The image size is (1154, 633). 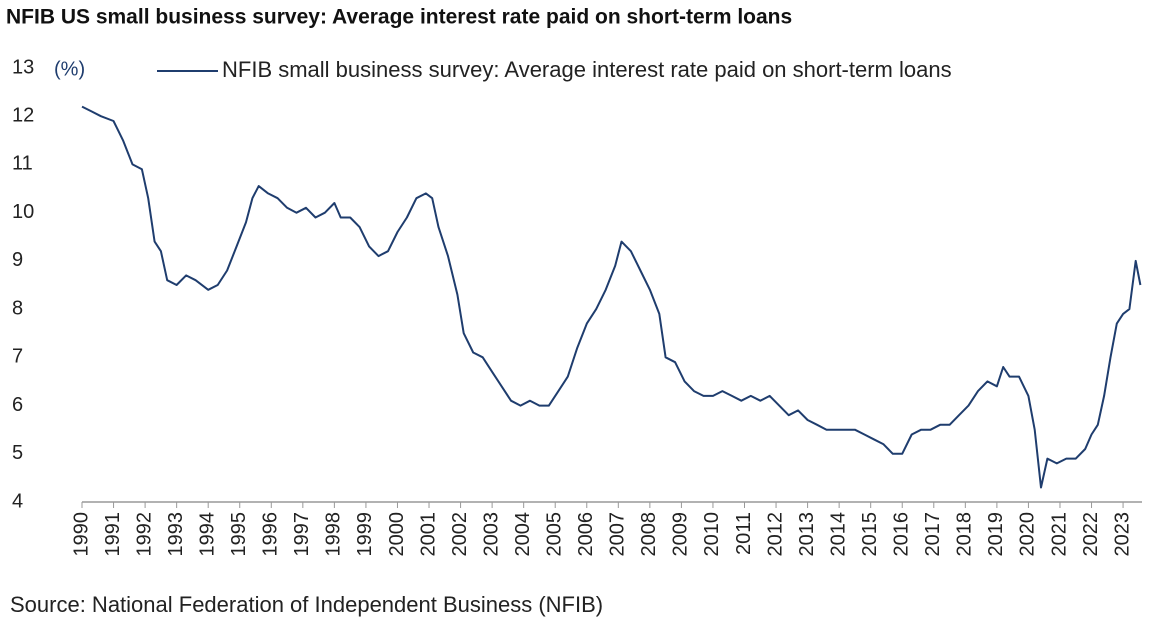 What do you see at coordinates (428, 534) in the screenshot?
I see `x-tick-label: 2001` at bounding box center [428, 534].